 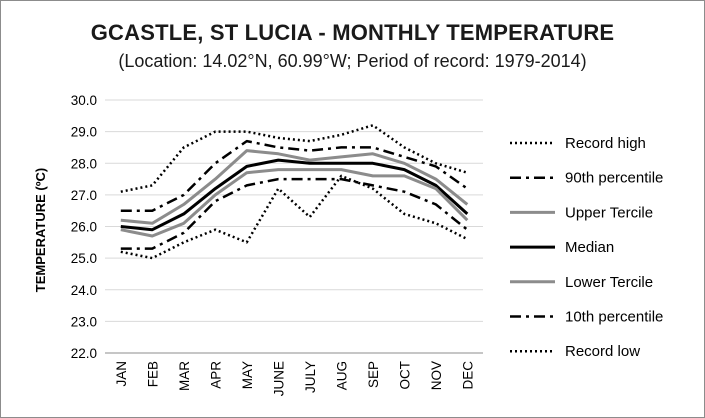 What do you see at coordinates (352, 32) in the screenshot?
I see `chart-title: GCASTLE, ST LUCIA - MONTHLY TEMPERATURE` at bounding box center [352, 32].